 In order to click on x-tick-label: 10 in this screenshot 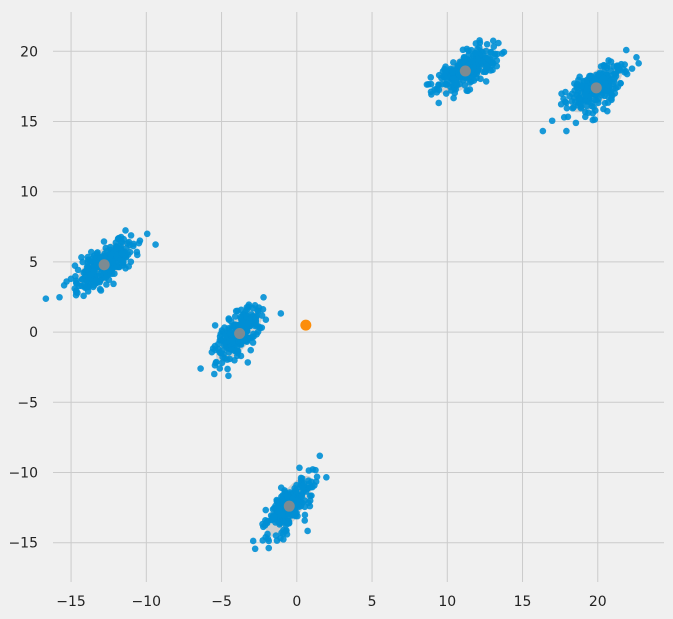, I will do `click(447, 602)`.